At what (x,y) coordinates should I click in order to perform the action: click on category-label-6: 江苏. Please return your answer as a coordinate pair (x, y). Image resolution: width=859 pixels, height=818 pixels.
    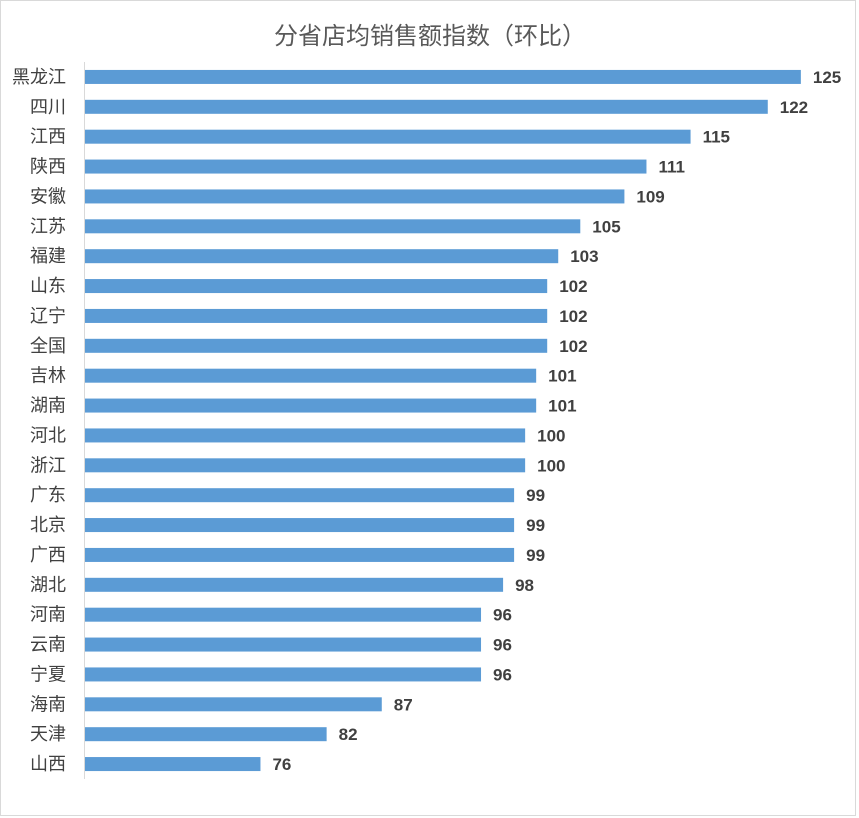
    Looking at the image, I should click on (48, 226).